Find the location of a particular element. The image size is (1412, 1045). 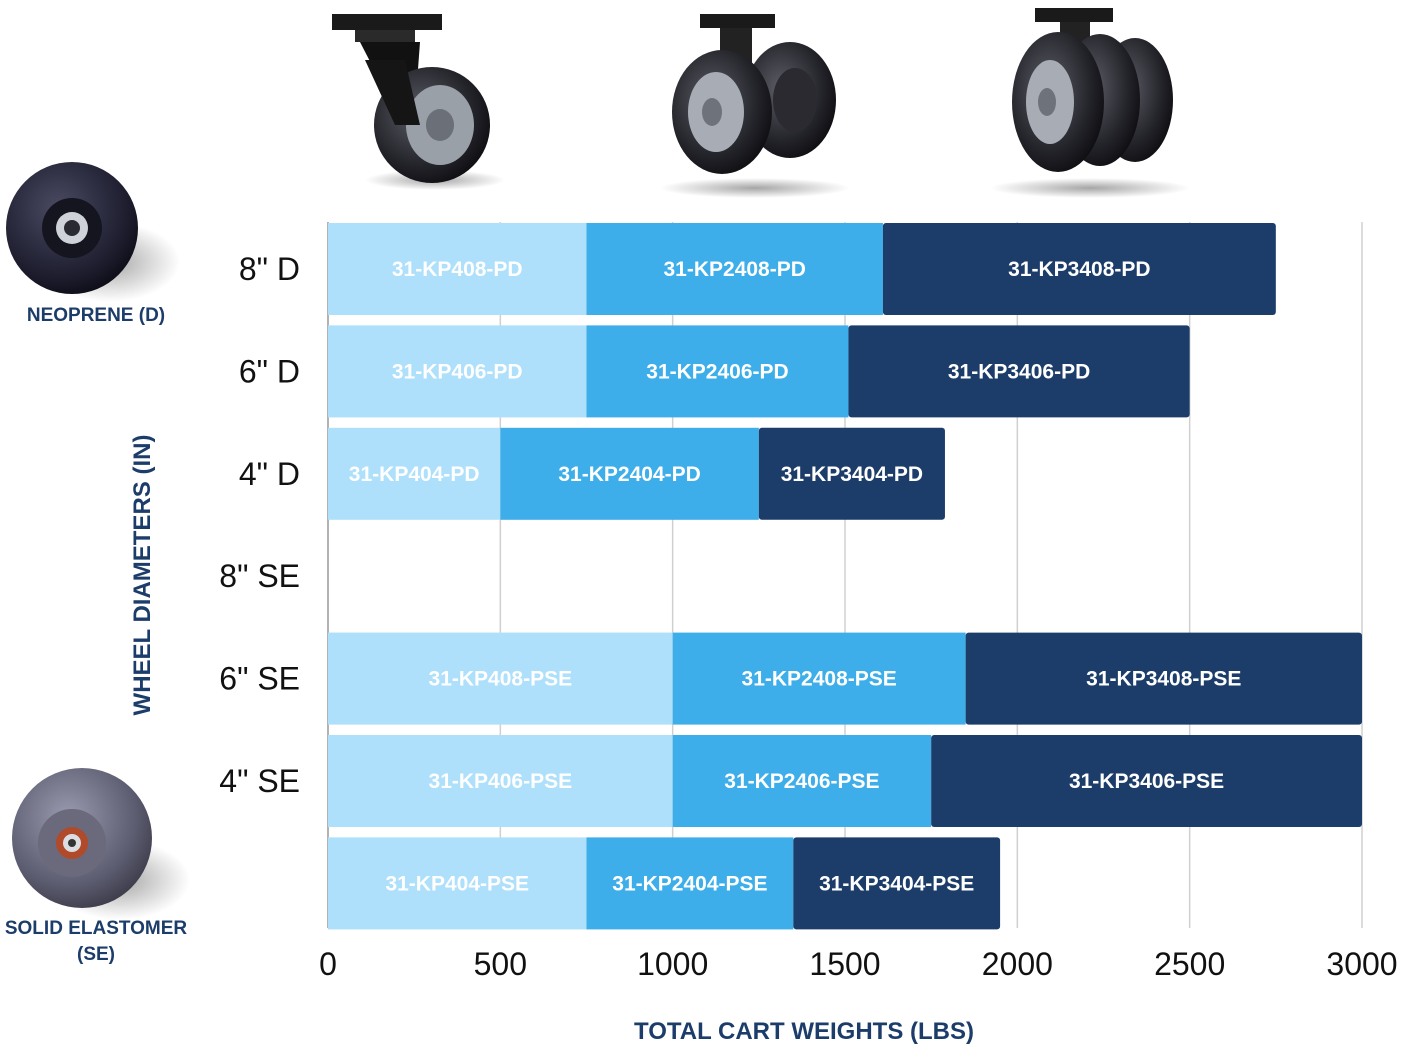

bar-label: 31-KP408-PD is located at coordinates (457, 269).